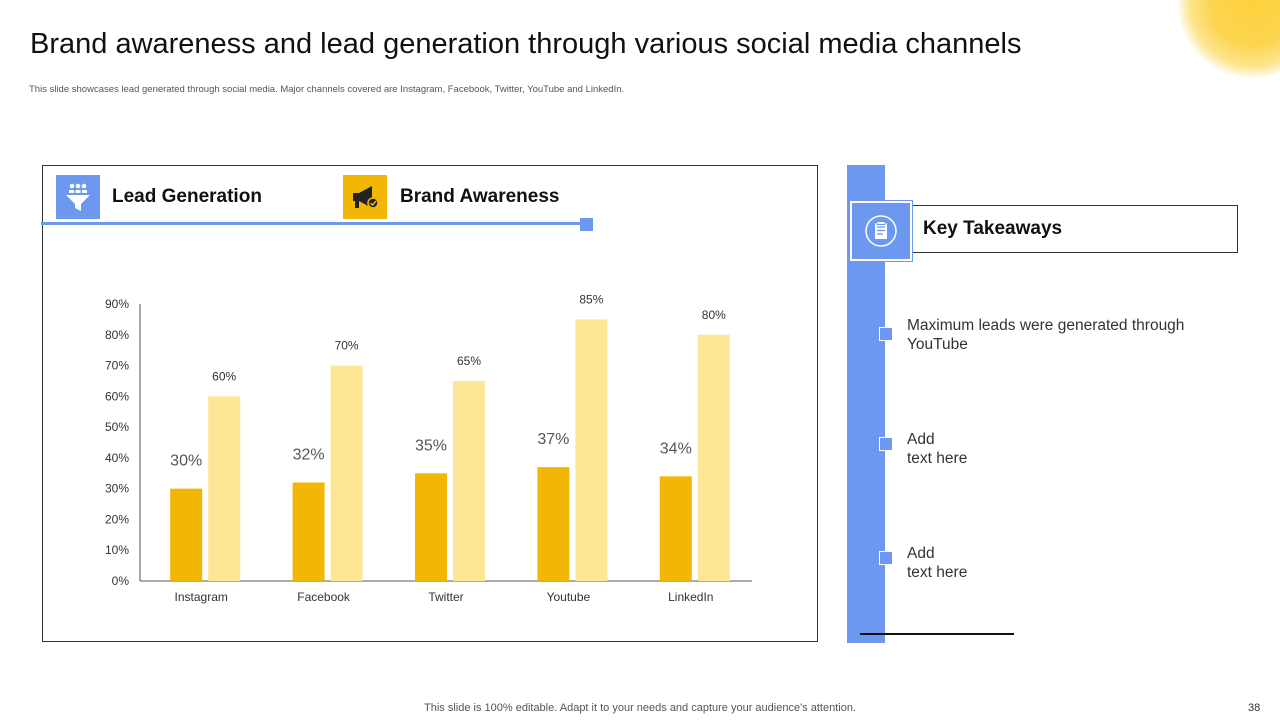 Image resolution: width=1280 pixels, height=720 pixels. I want to click on y-tick-label: 10%, so click(117, 550).